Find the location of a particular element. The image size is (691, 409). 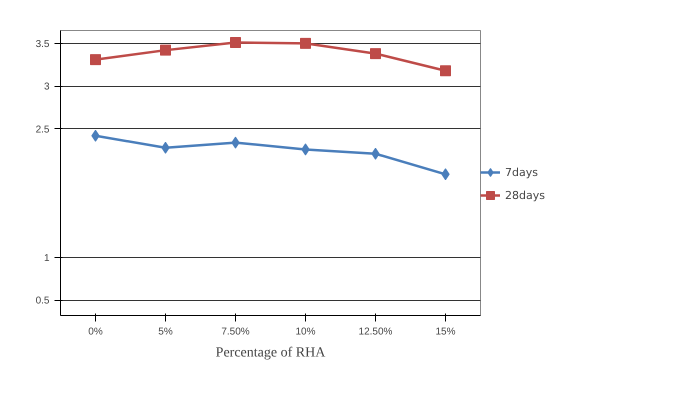

x-tick-label: 0% is located at coordinates (95, 332).